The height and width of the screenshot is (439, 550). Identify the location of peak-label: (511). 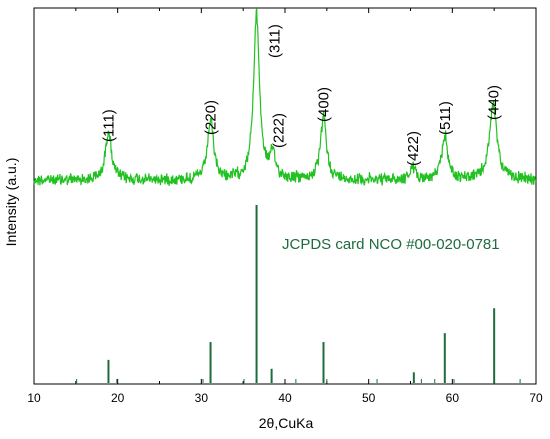
(445, 118).